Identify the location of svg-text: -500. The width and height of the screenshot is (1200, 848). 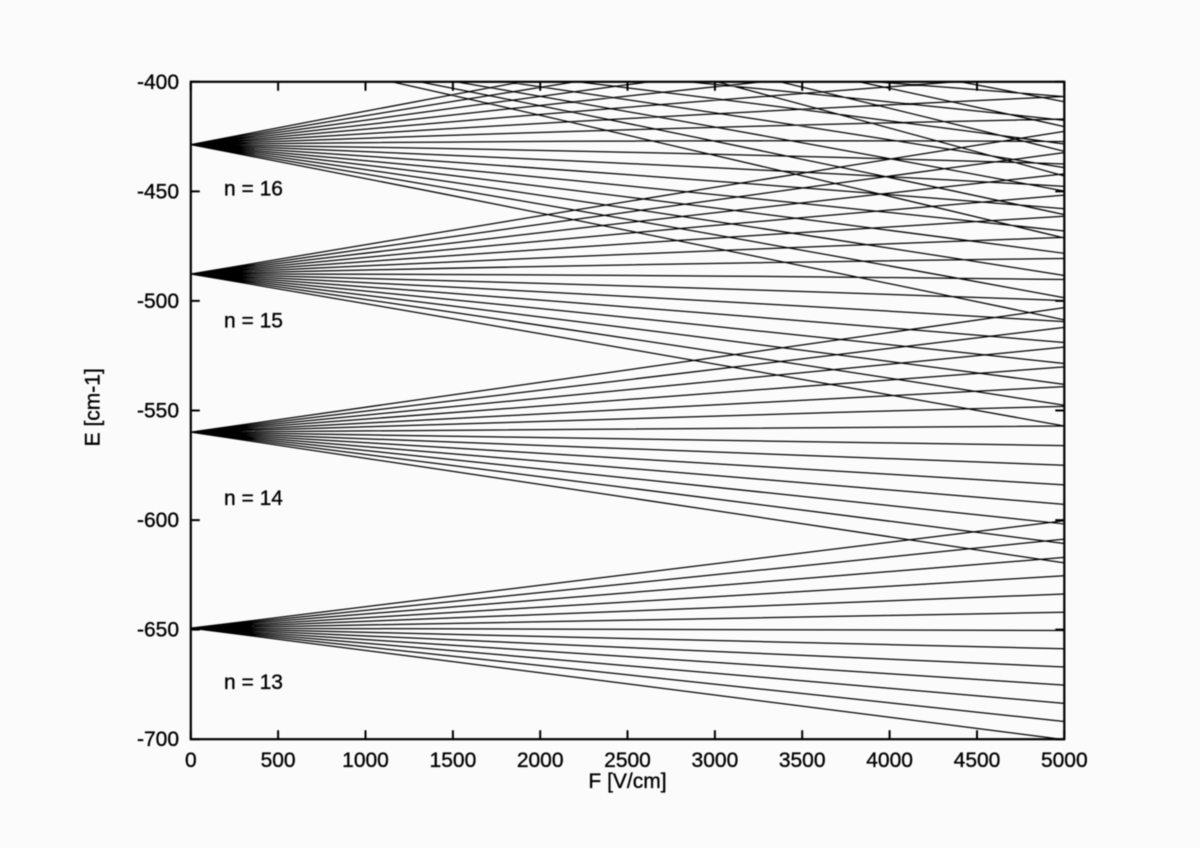
(158, 301).